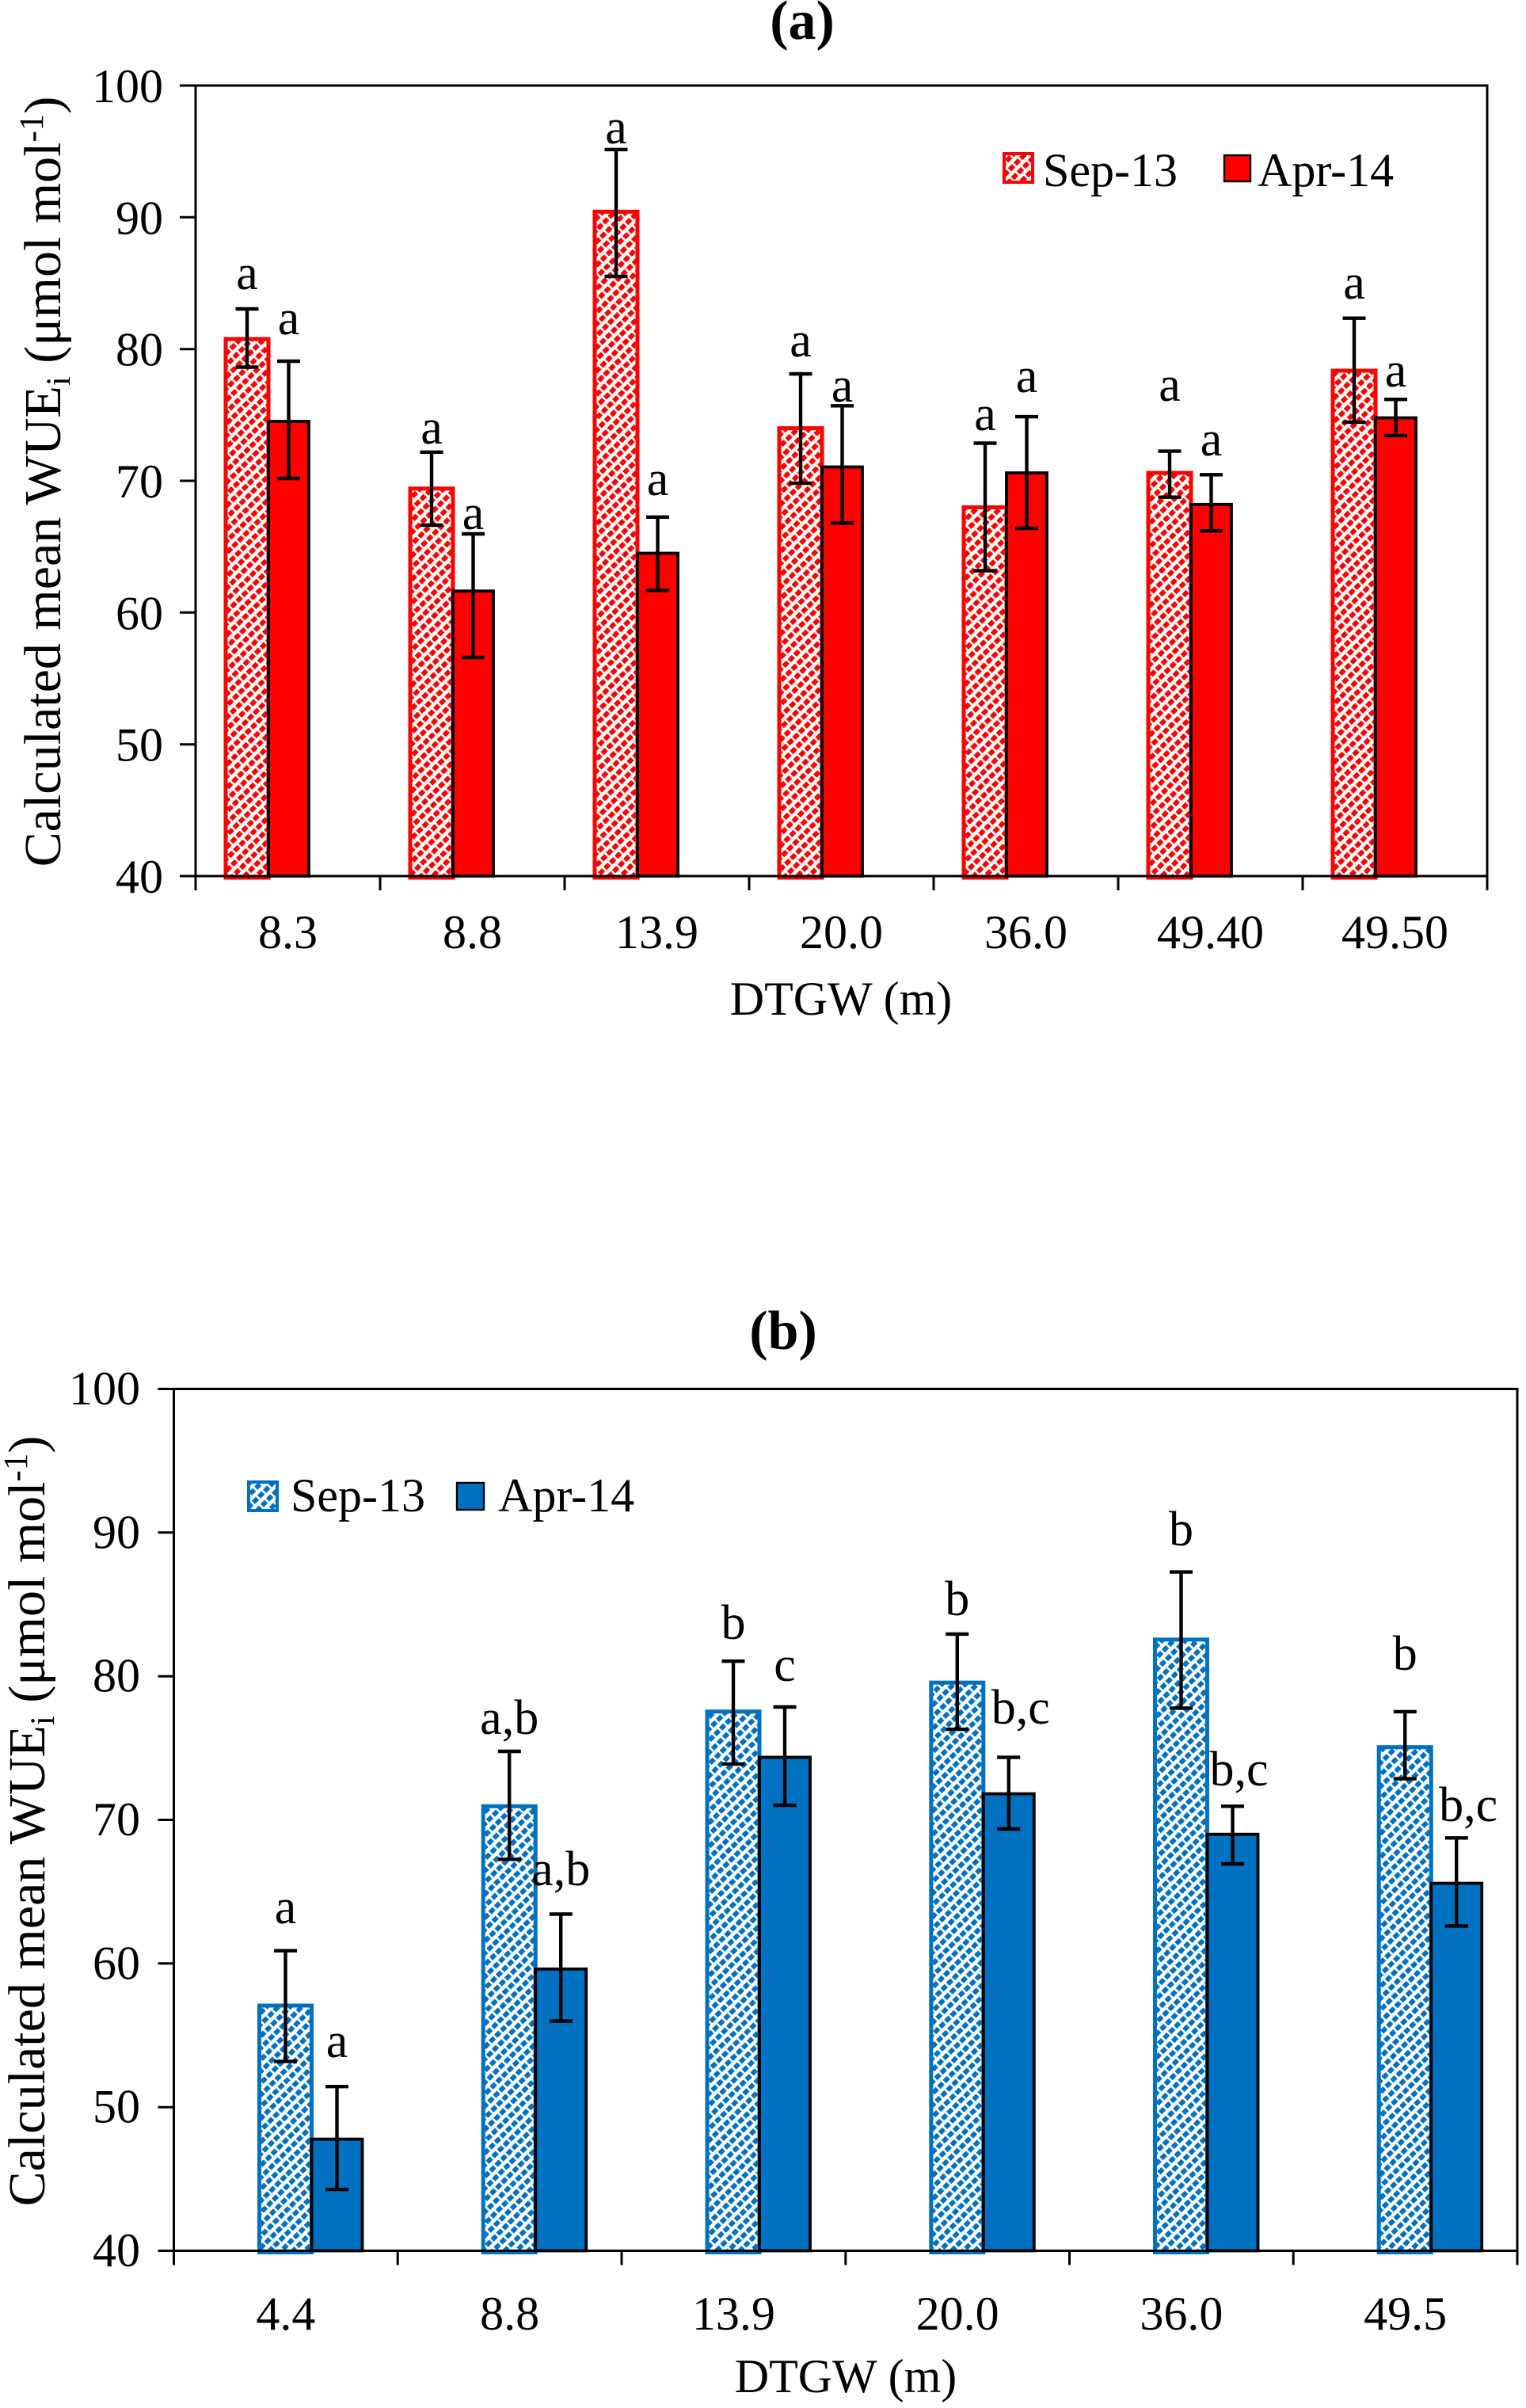  Describe the element at coordinates (785, 1665) in the screenshot. I see `svg-text: c` at that location.